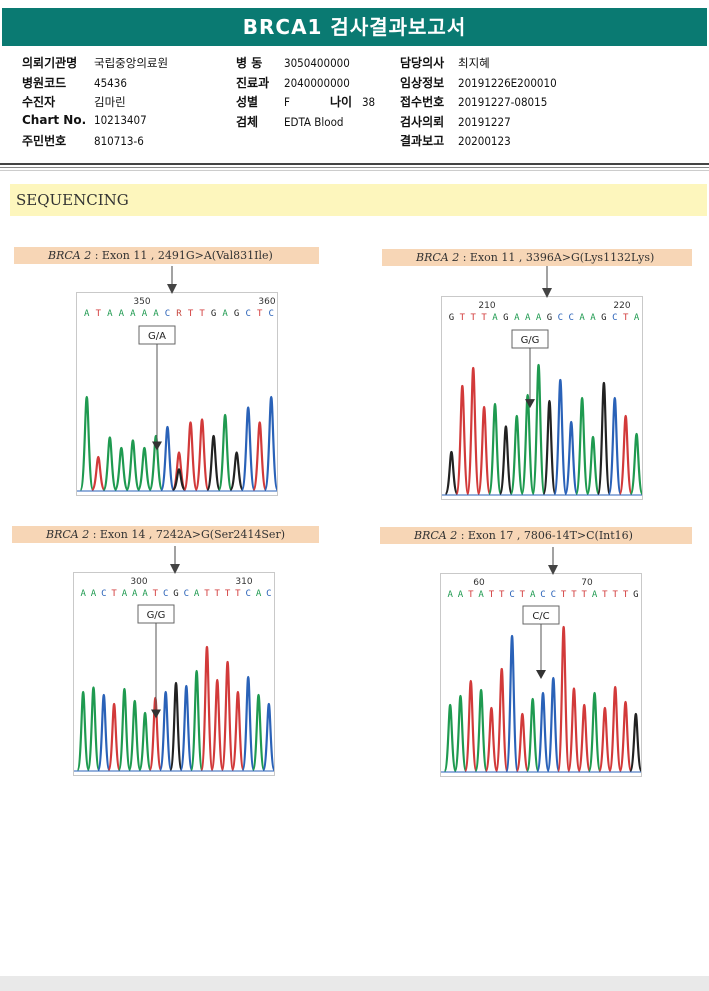 The width and height of the screenshot is (709, 991). Describe the element at coordinates (44, 82) in the screenshot. I see `info-label: 병원코드` at that location.